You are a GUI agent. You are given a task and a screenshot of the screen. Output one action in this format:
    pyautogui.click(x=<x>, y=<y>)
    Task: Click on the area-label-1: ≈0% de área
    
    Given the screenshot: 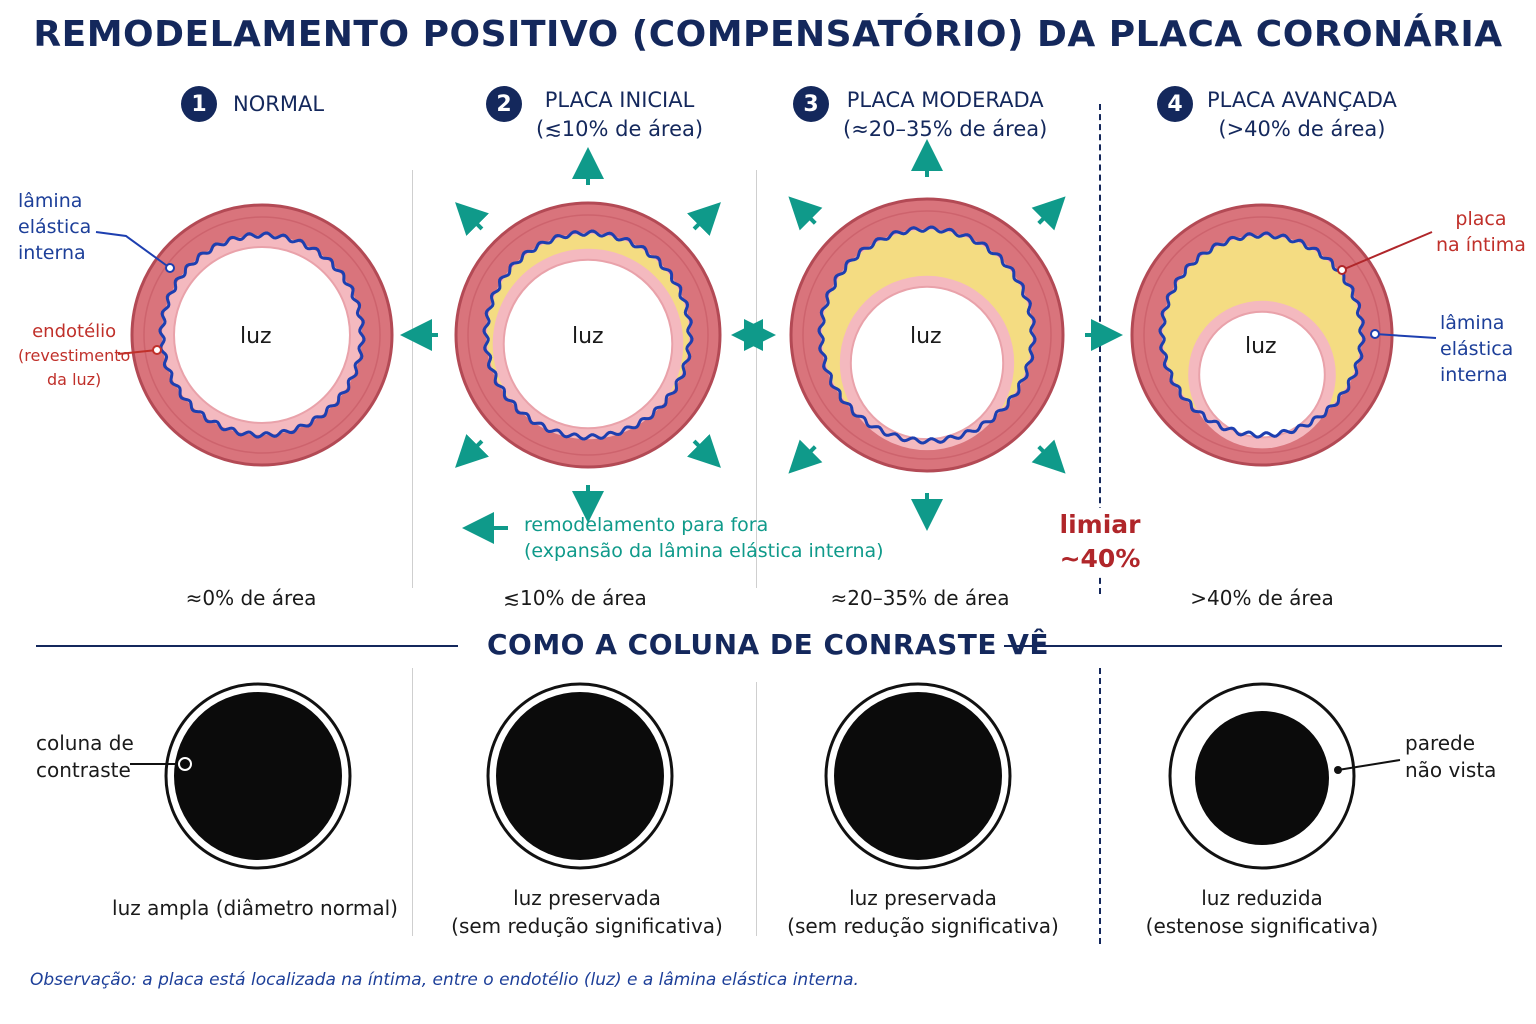 What is the action you would take?
    pyautogui.click(x=251, y=598)
    